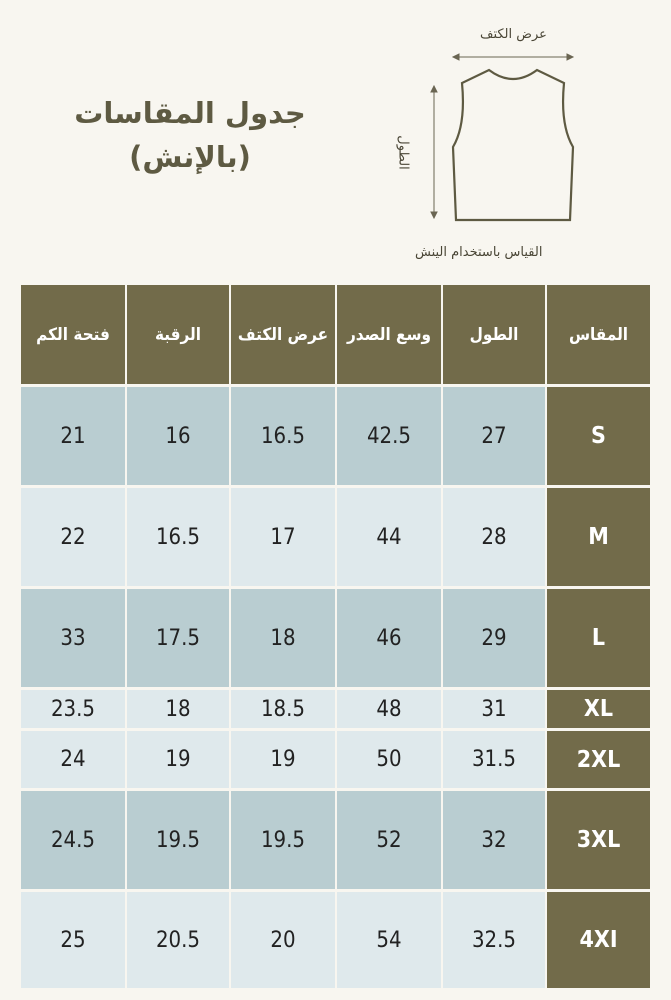 This screenshot has height=1000, width=671. What do you see at coordinates (389, 436) in the screenshot?
I see `table-cell: 42.5` at bounding box center [389, 436].